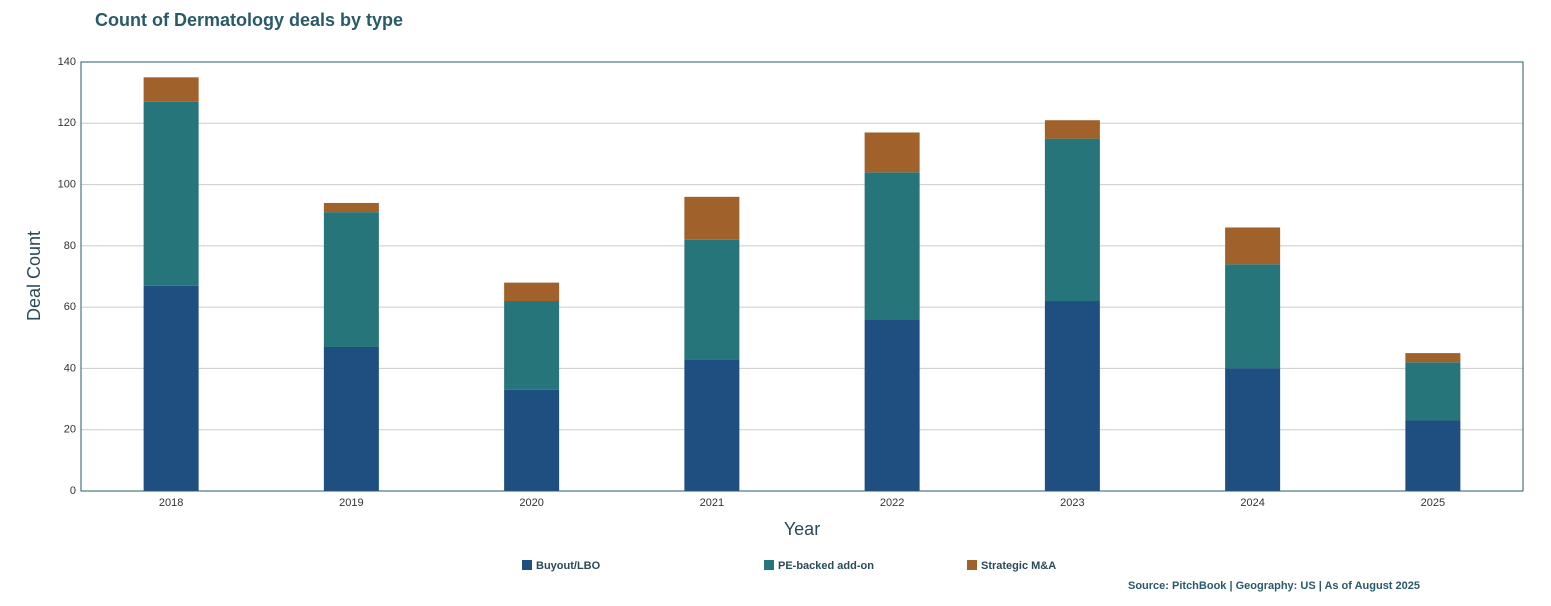 This screenshot has height=606, width=1551. What do you see at coordinates (73, 491) in the screenshot?
I see `y-tick-label: 0` at bounding box center [73, 491].